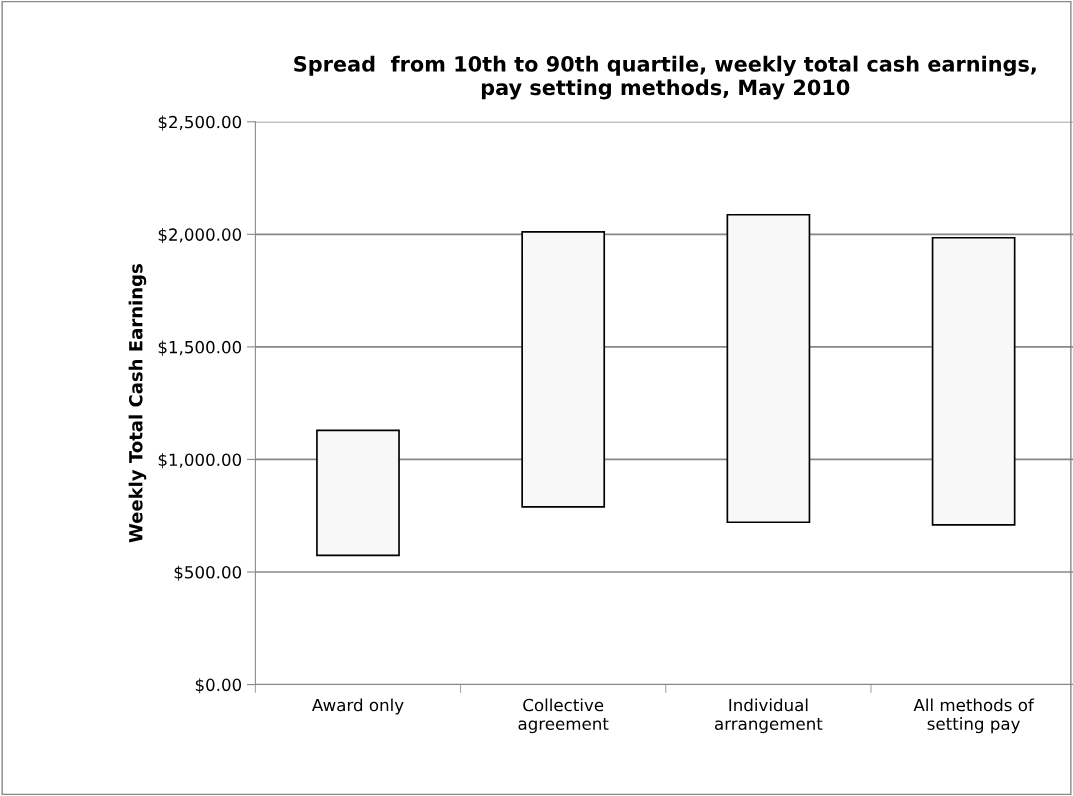 This screenshot has height=796, width=1073. Describe the element at coordinates (200, 236) in the screenshot. I see `y-tick-label: $2,000.00` at that location.